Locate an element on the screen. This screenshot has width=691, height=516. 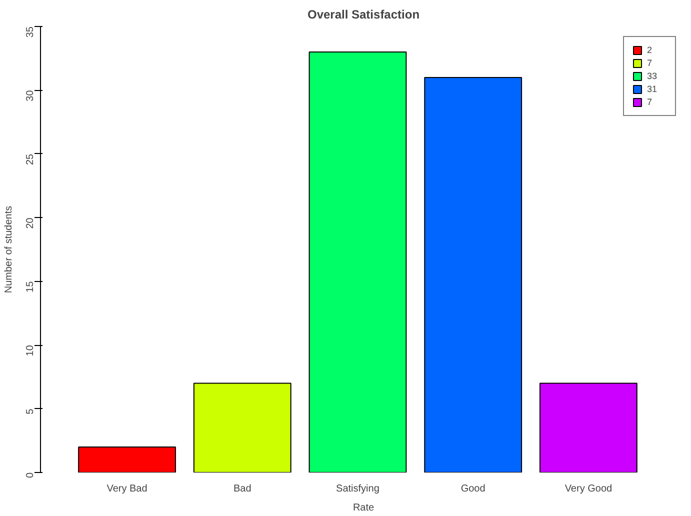
y-tick-label: 35 is located at coordinates (30, 32).